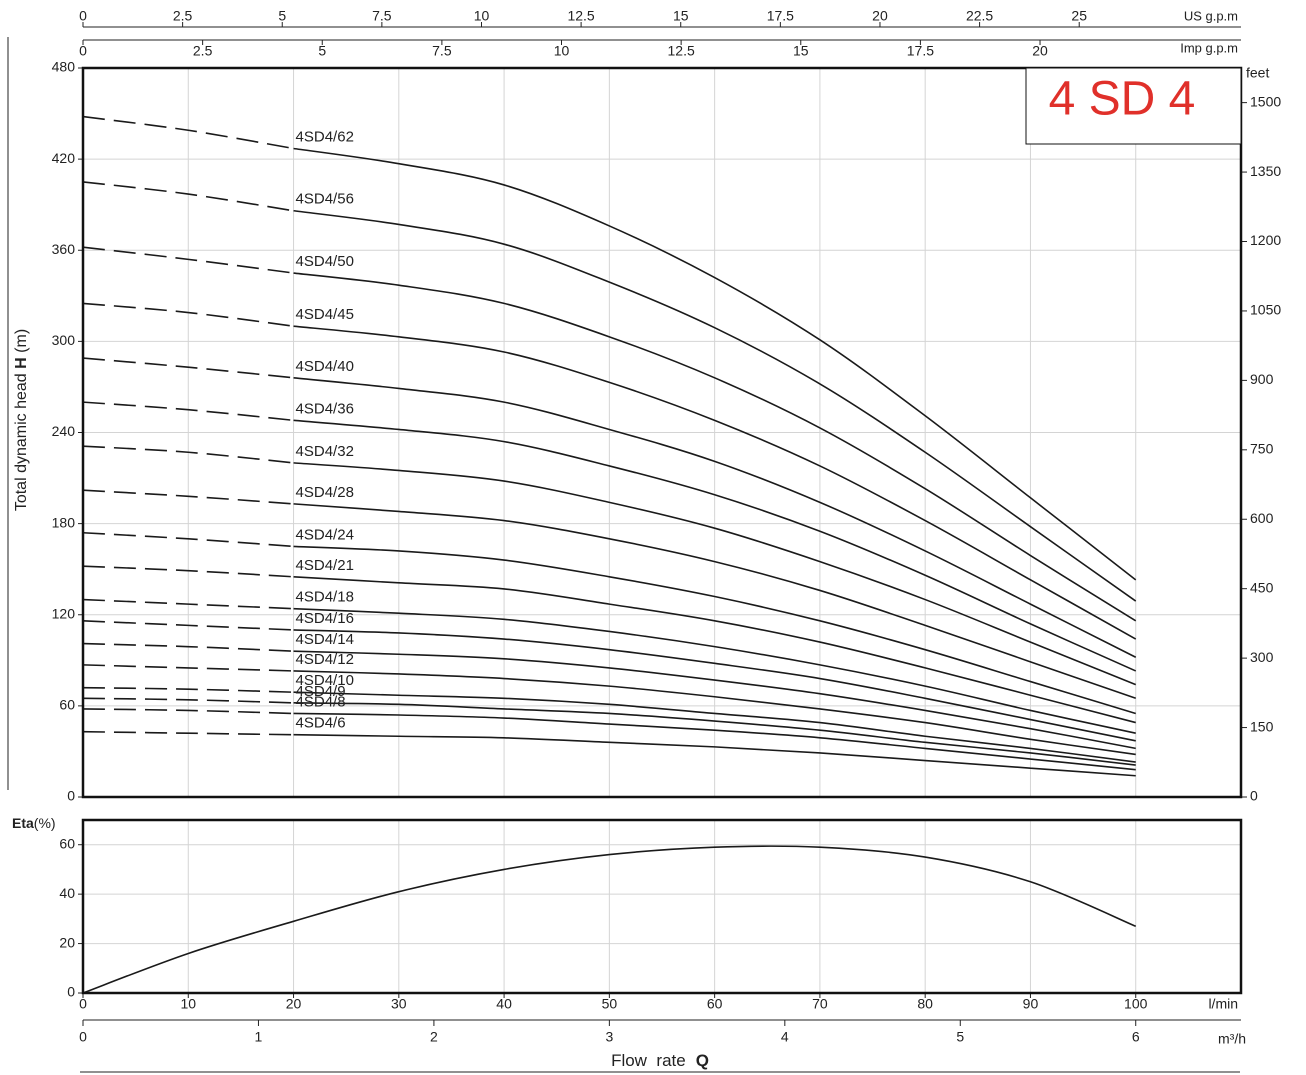 Image resolution: width=1306 pixels, height=1075 pixels. I want to click on eta-axis-title: Eta(%), so click(34, 823).